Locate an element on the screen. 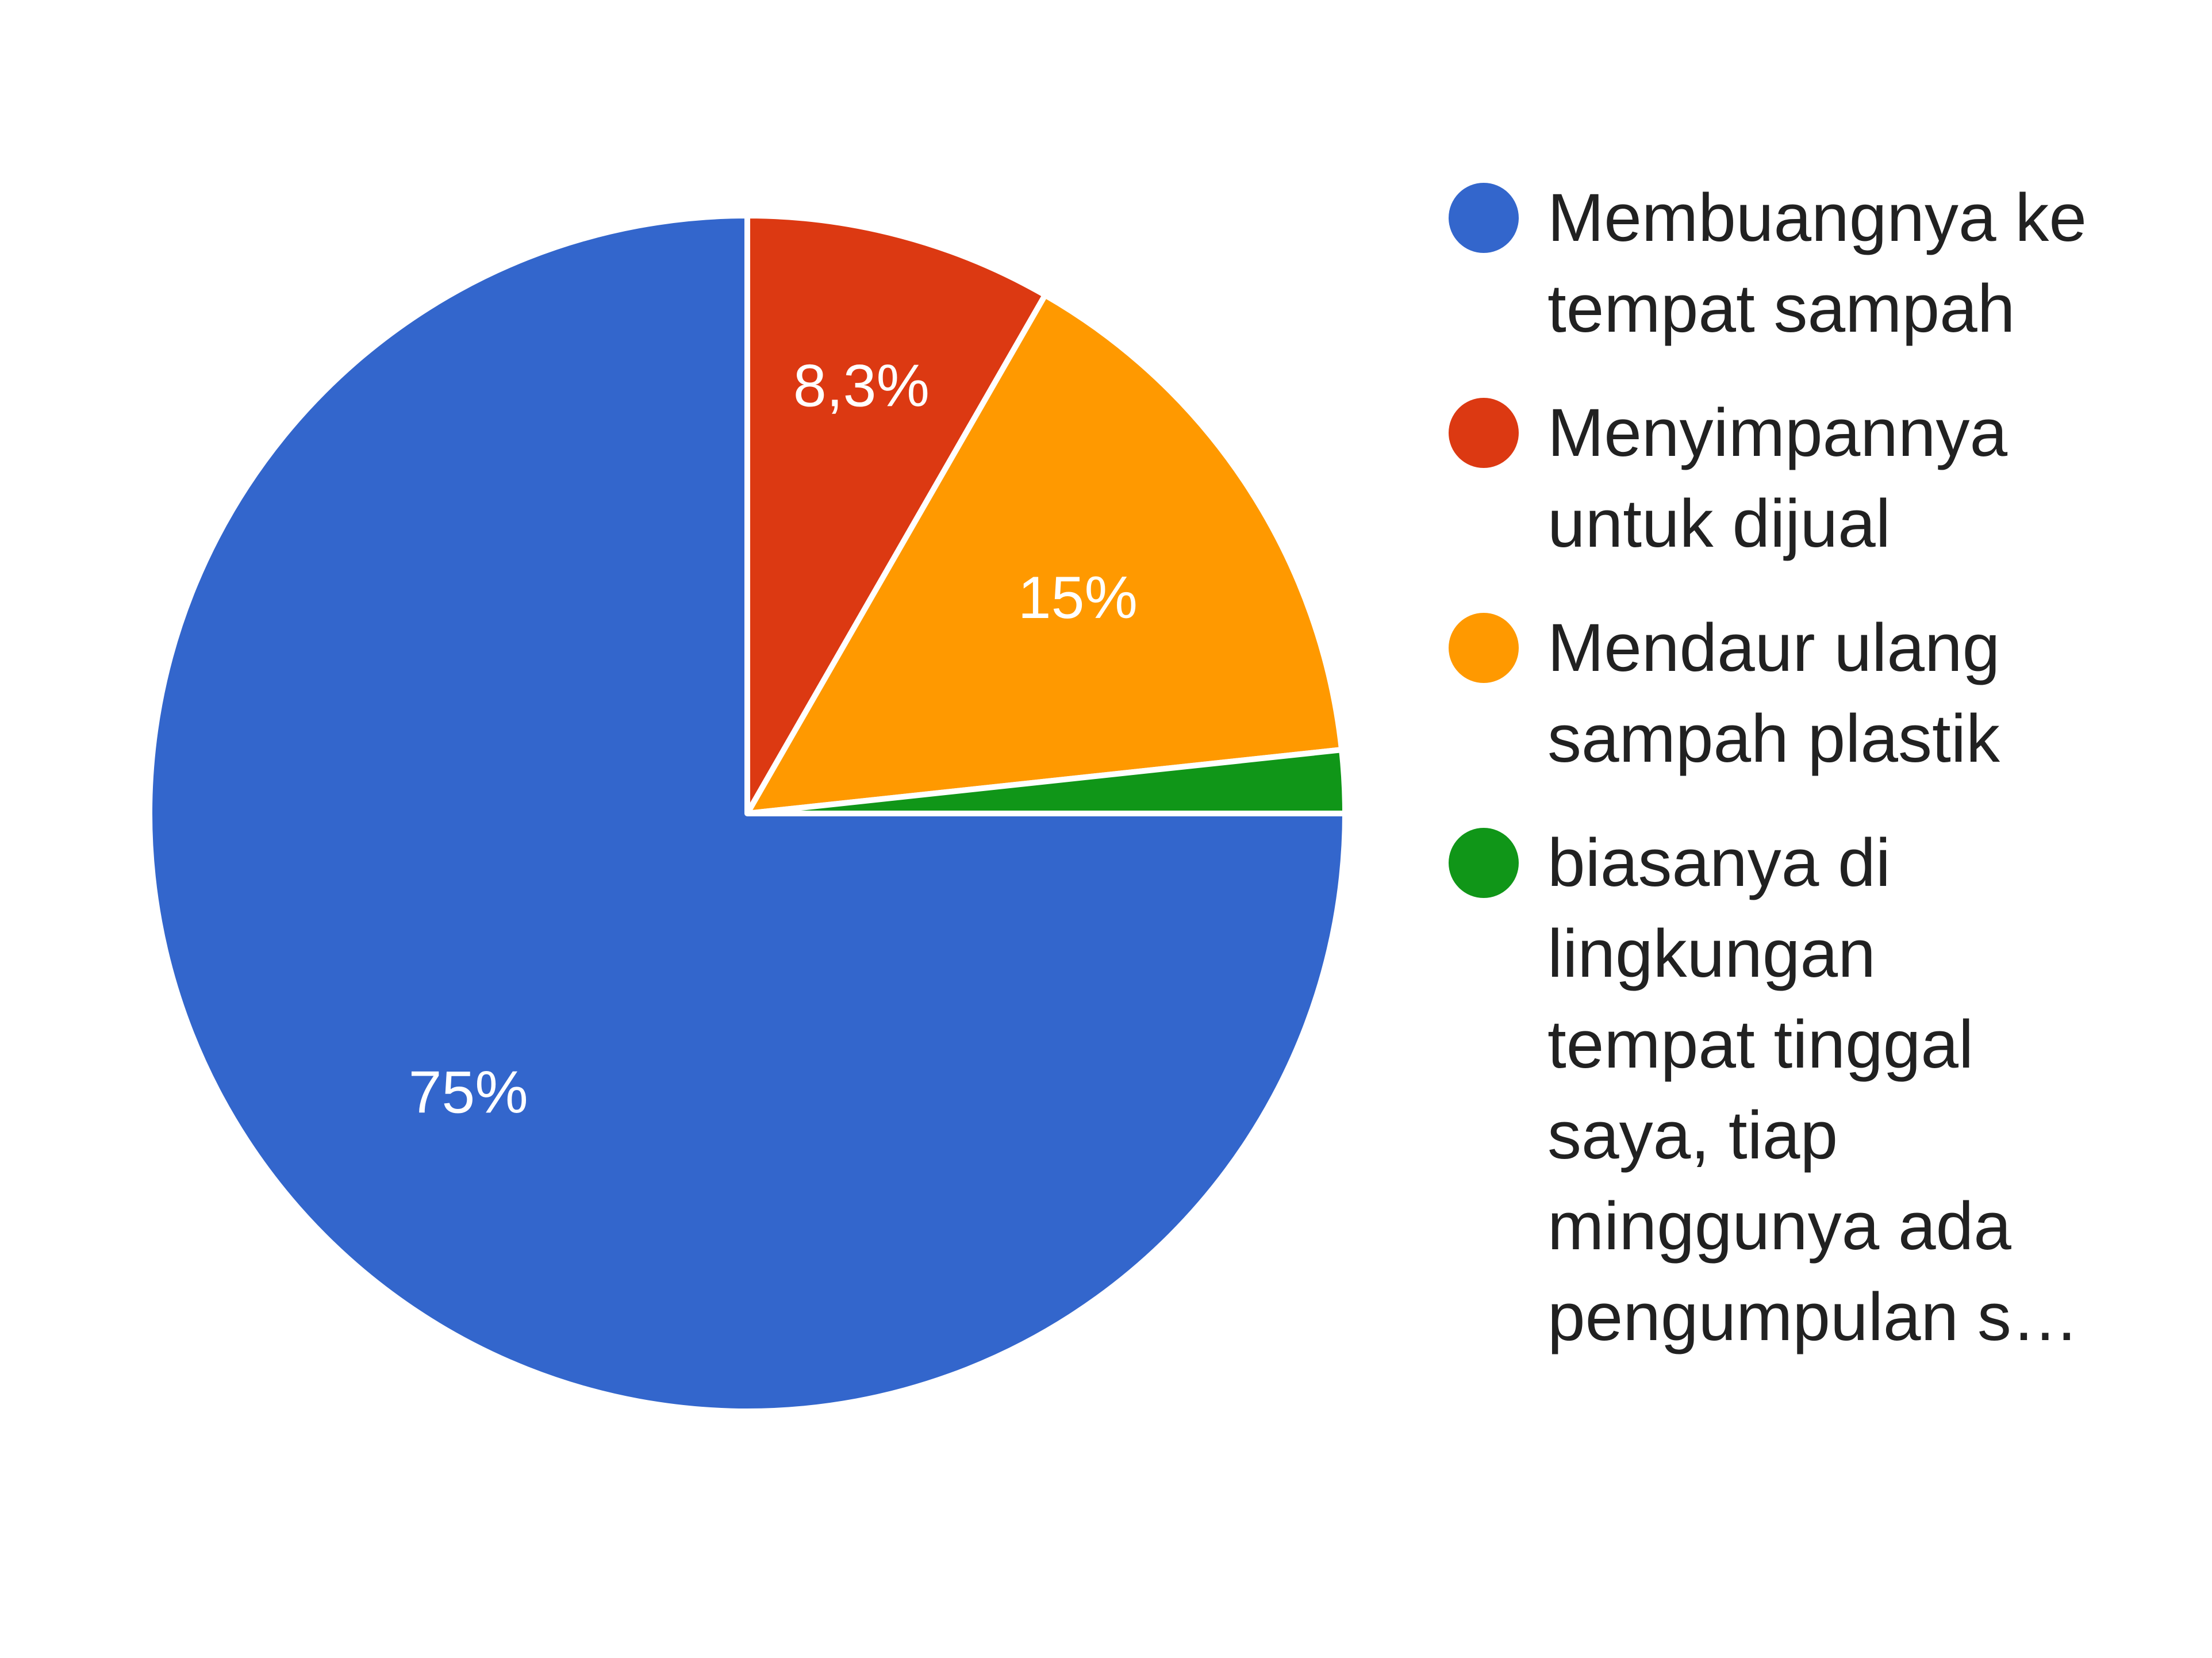 The image size is (2212, 1658). pie-slice-label-3: 75% is located at coordinates (468, 1092).